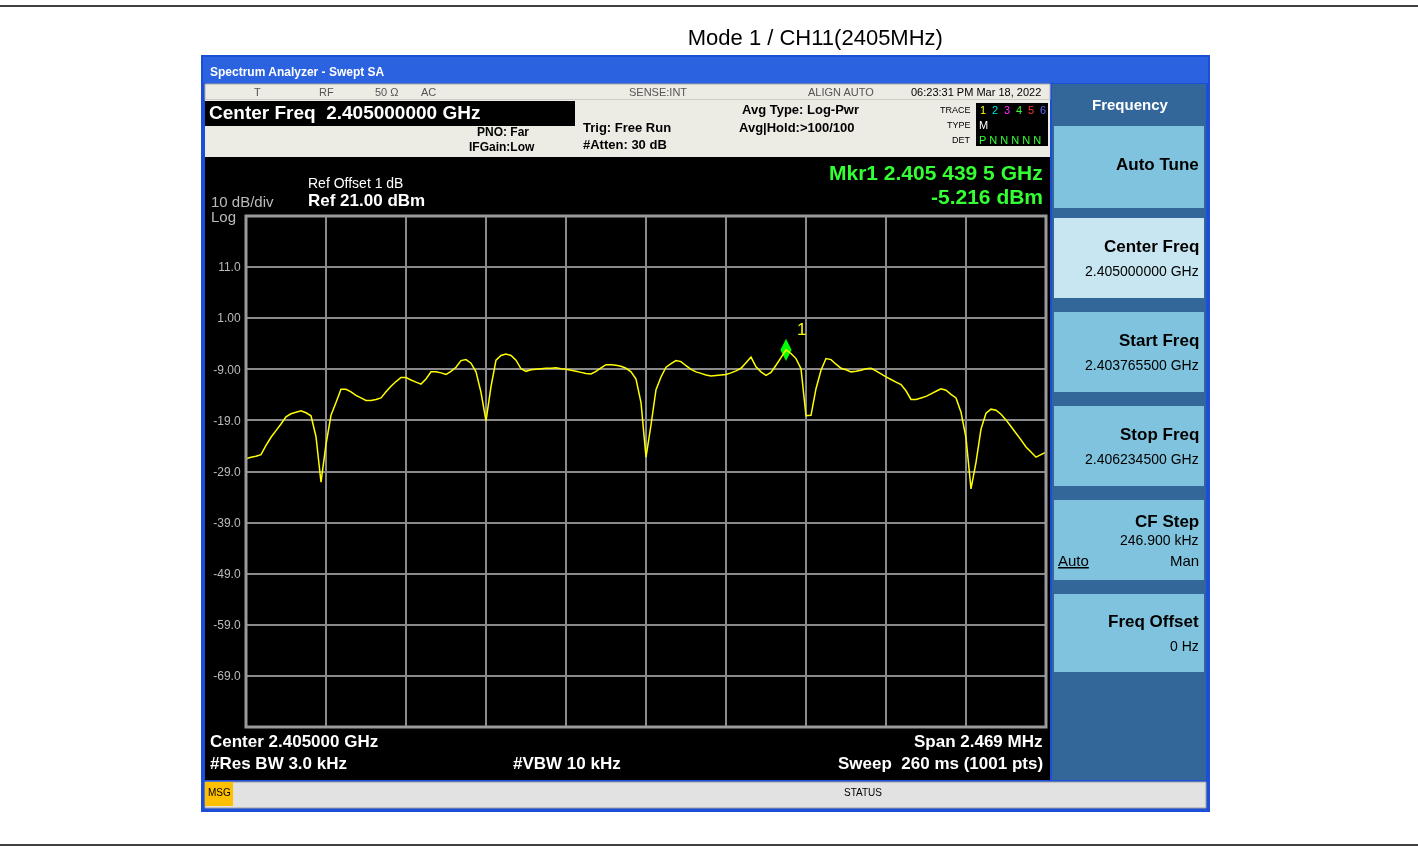 This screenshot has width=1418, height=847. I want to click on text: IFGain:Low, so click(502, 147).